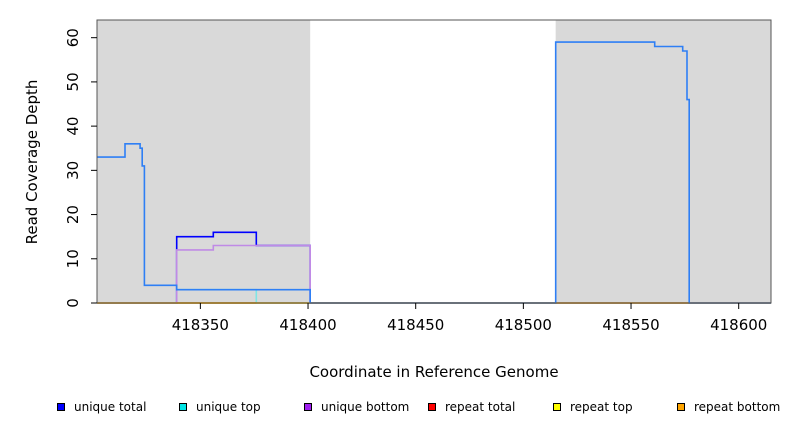 The height and width of the screenshot is (432, 792). I want to click on y-tick-label: 0, so click(73, 303).